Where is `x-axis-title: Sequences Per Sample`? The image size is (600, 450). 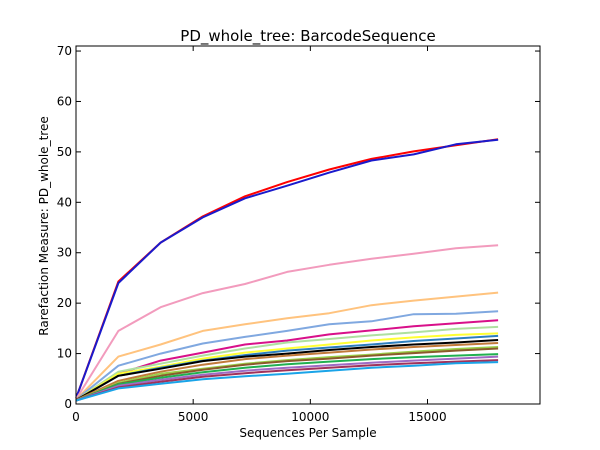 x-axis-title: Sequences Per Sample is located at coordinates (307, 433).